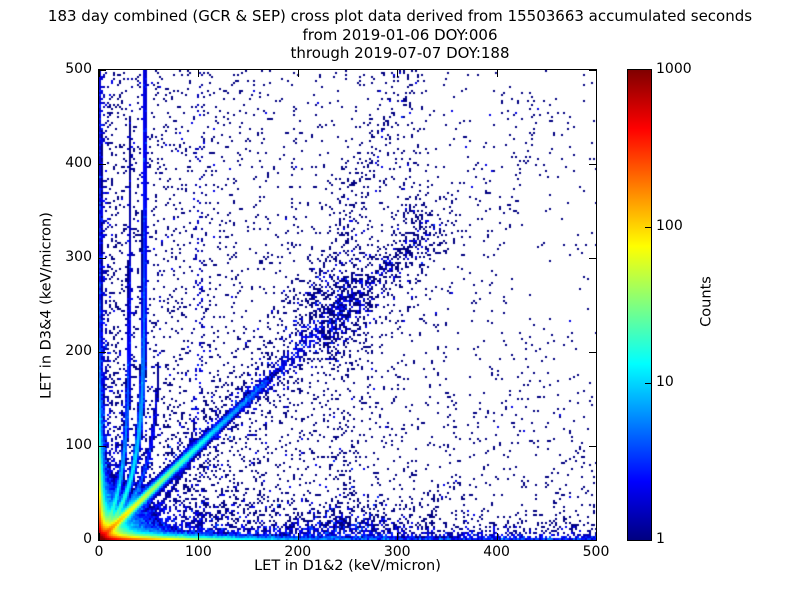 Image resolution: width=800 pixels, height=600 pixels. I want to click on colorbar-gradient, so click(639, 305).